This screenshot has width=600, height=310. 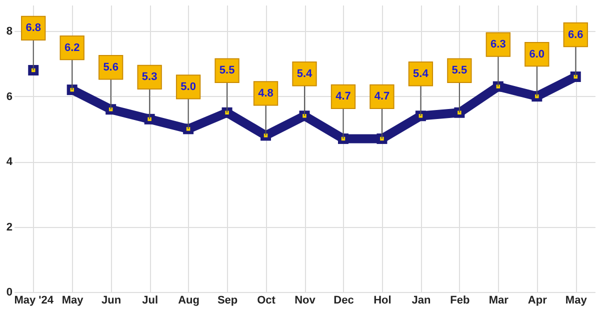 I want to click on text: 6.6, so click(x=576, y=34).